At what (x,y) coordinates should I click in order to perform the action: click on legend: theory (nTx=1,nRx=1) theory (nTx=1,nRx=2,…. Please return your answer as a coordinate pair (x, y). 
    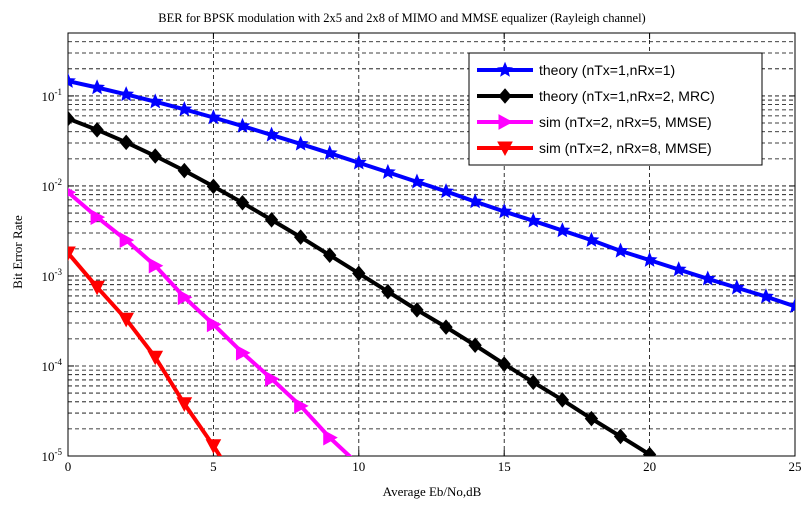
    Looking at the image, I should click on (615, 109).